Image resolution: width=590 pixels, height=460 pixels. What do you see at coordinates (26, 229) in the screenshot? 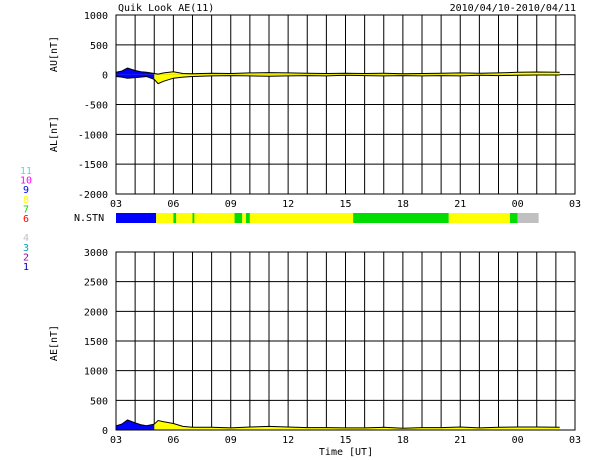
I see `legend-station-number: 5` at bounding box center [26, 229].